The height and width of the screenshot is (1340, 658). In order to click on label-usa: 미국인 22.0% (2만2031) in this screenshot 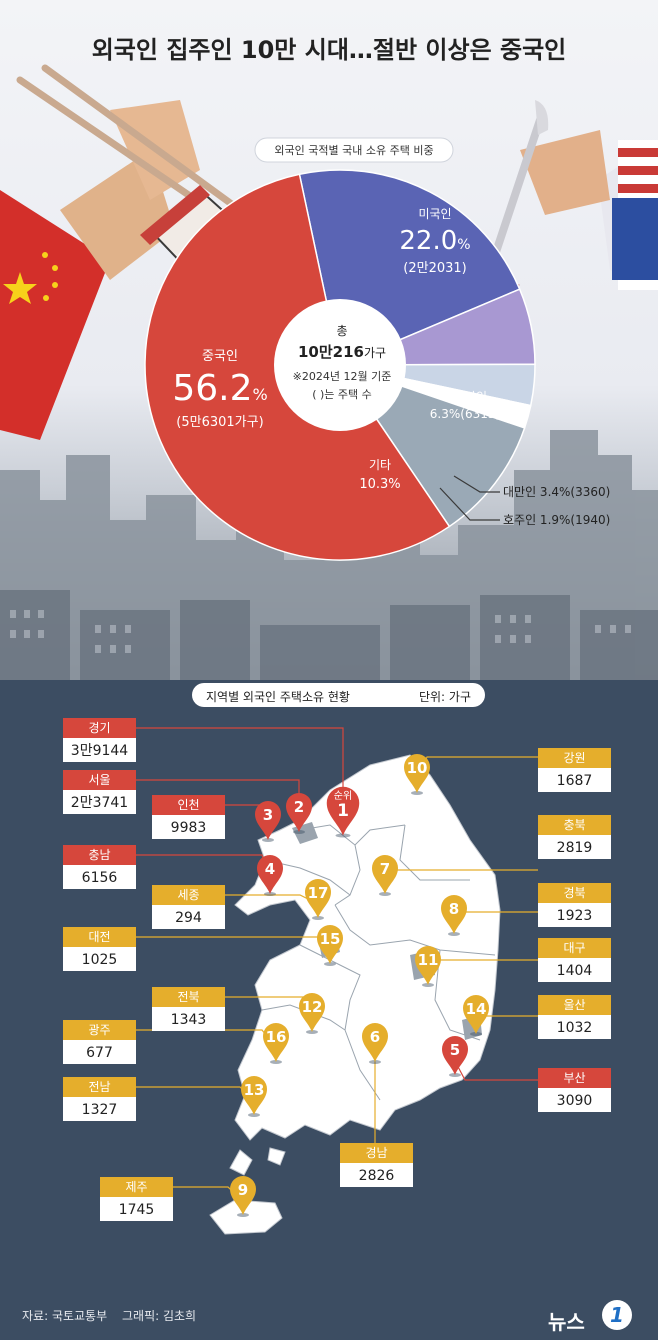, I will do `click(435, 240)`.